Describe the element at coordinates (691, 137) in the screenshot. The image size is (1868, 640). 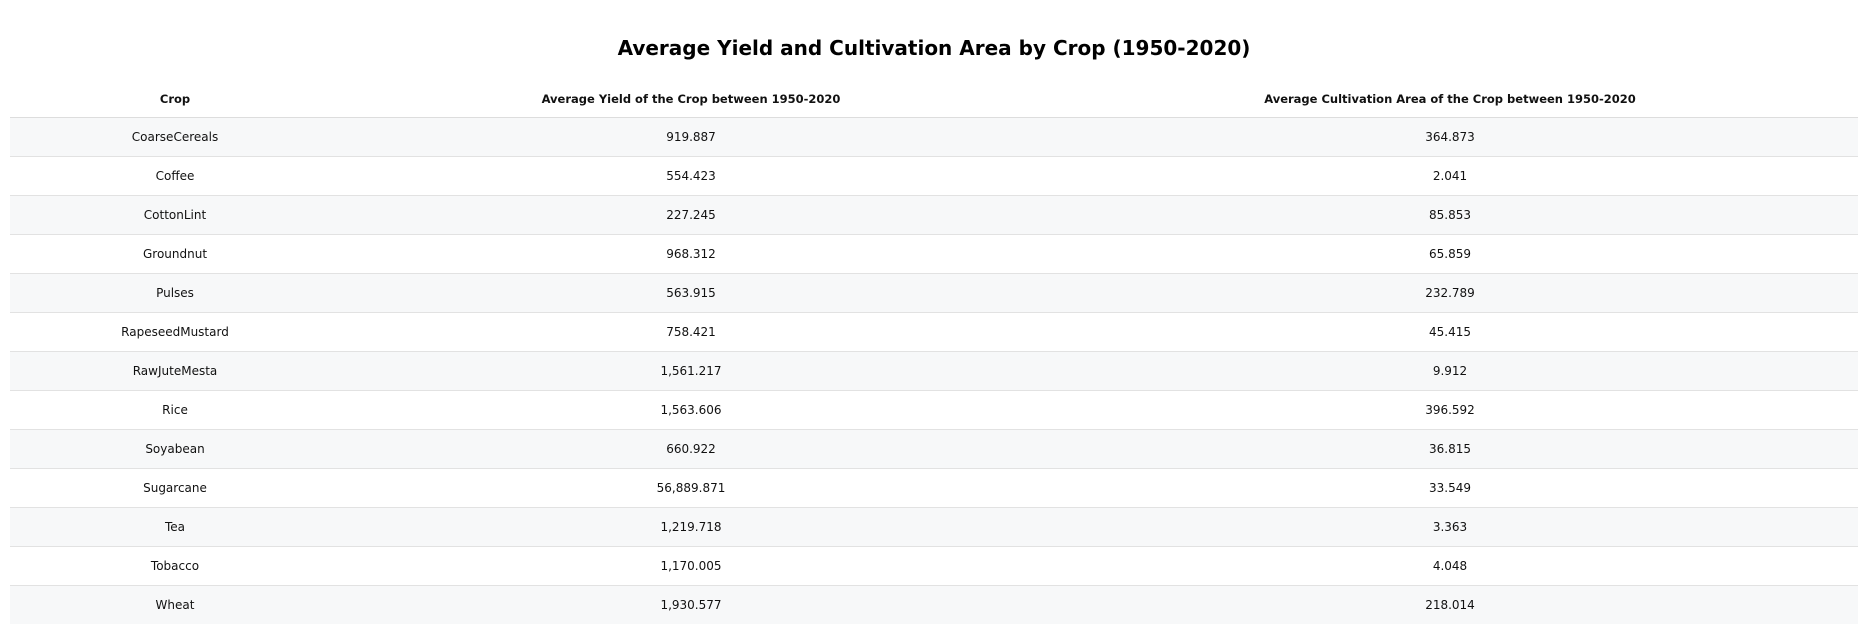
I see `cell-average-yield: 919.887` at that location.